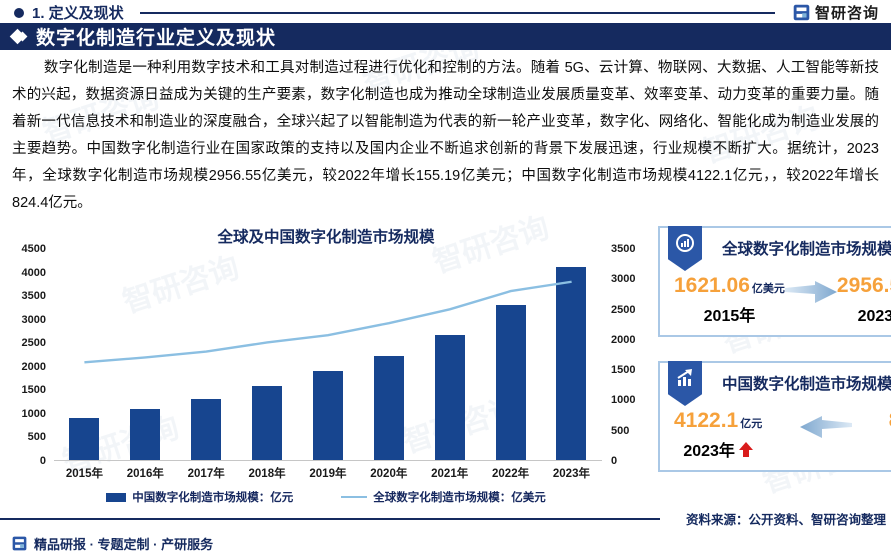 This screenshot has width=891, height=553. I want to click on right-axis: 3500 3000 2500 2000 1500 1000 500 0, so click(622, 355).